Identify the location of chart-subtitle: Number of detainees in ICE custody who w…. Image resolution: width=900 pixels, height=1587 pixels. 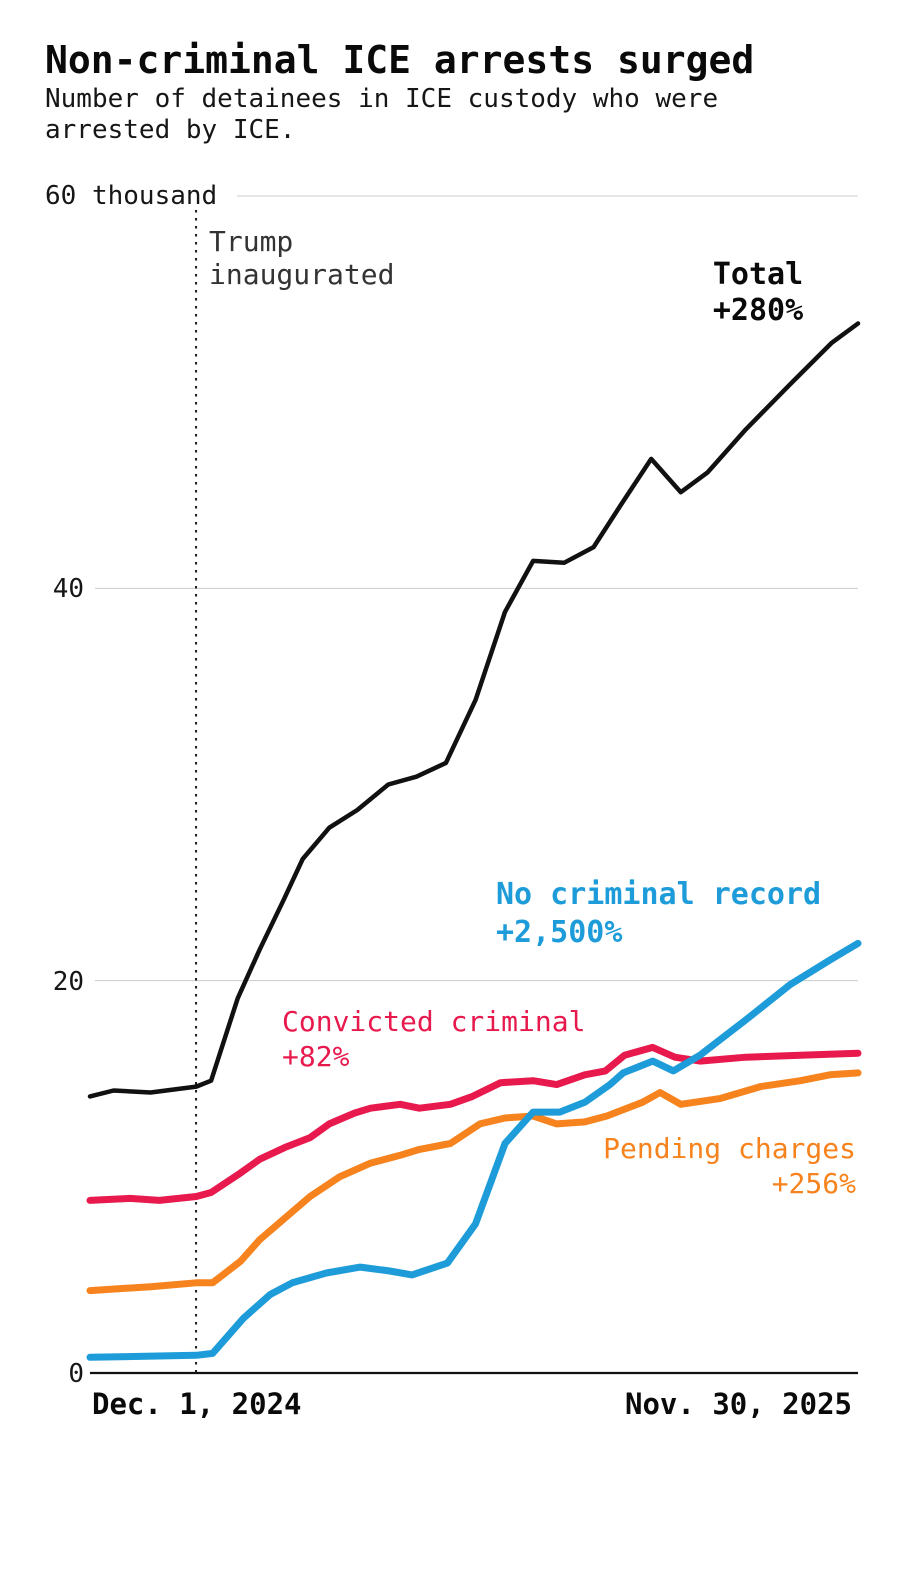
(382, 114).